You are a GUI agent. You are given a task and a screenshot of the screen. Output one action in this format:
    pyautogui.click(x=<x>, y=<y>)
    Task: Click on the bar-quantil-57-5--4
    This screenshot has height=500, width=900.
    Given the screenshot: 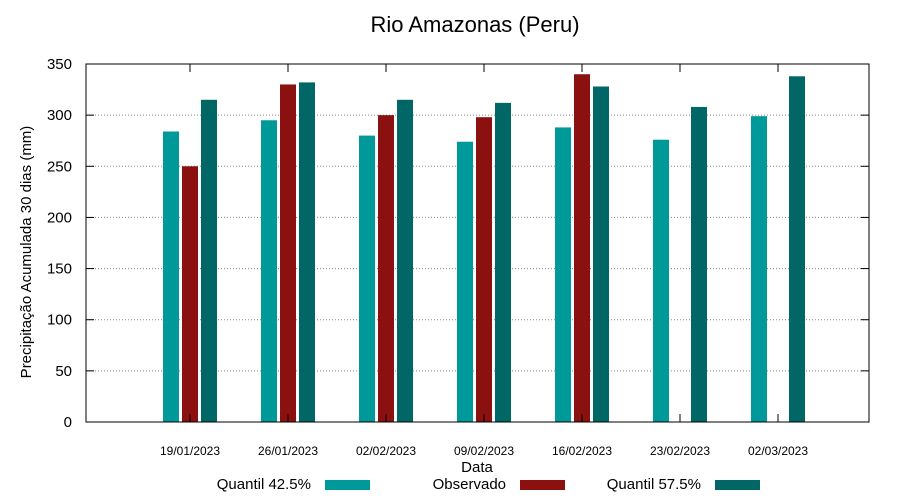 What is the action you would take?
    pyautogui.click(x=601, y=254)
    